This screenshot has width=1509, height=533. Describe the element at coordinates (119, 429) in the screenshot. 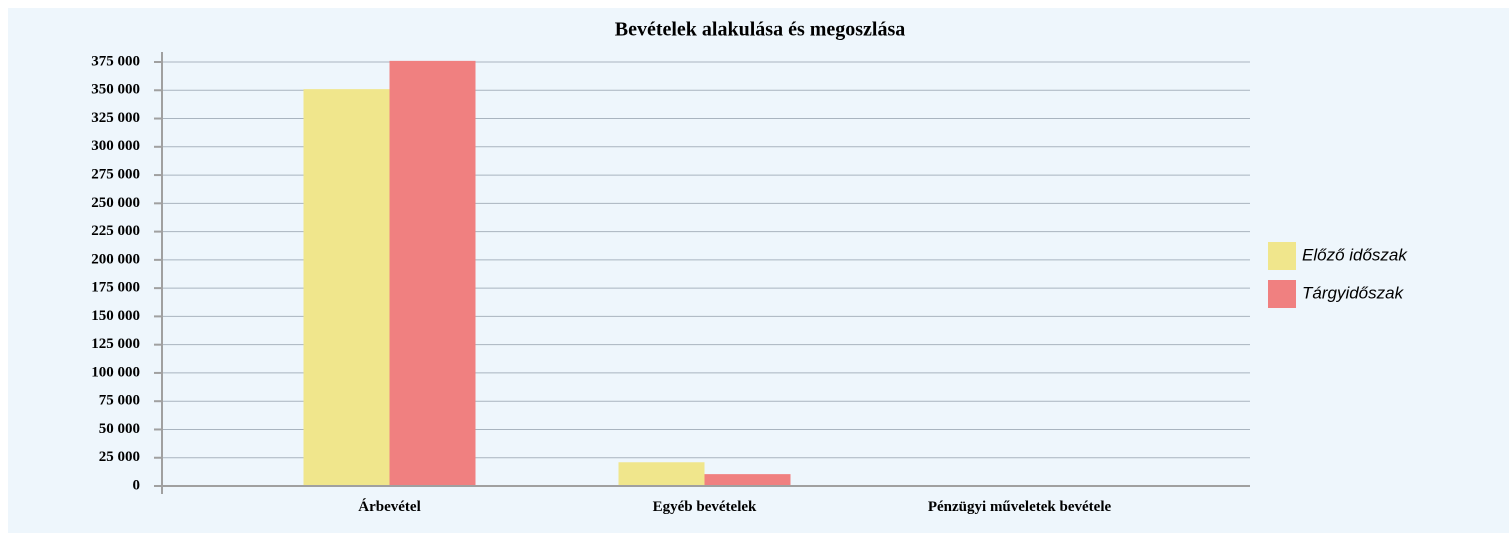

I see `y-tick-label: 50 000` at that location.